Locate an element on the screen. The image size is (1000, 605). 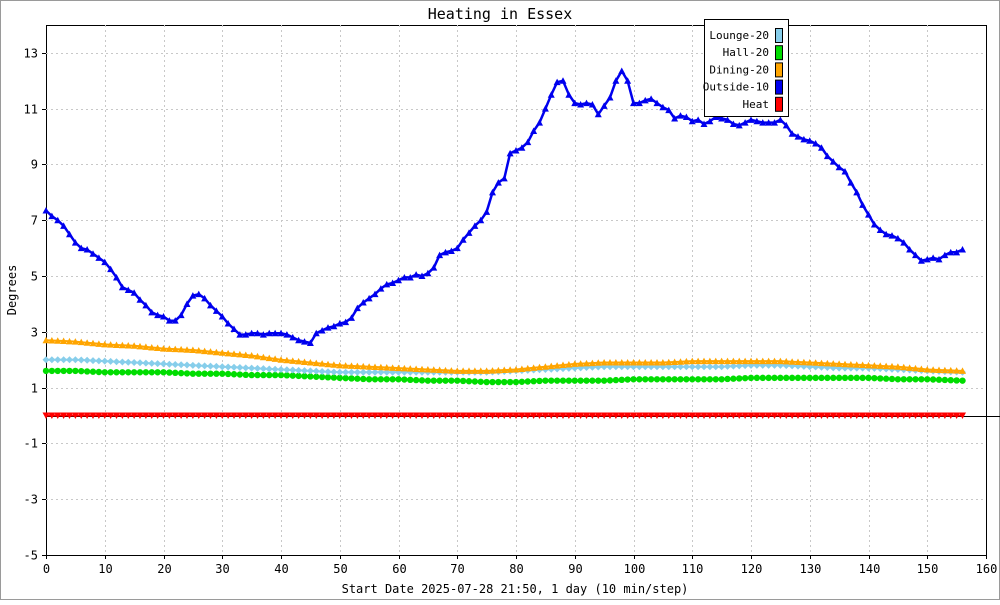
y-axis-label: Degrees is located at coordinates (12, 290).